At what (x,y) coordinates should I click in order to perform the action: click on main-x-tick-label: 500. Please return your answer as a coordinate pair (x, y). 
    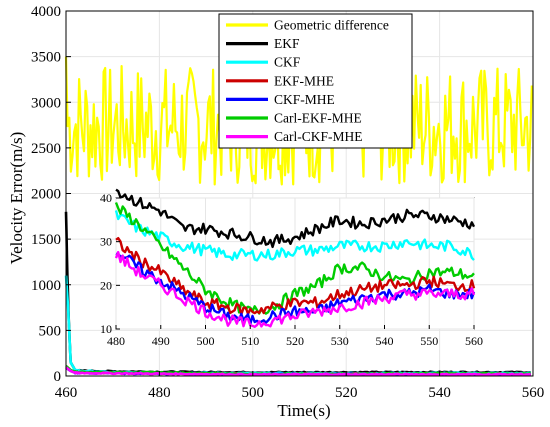
    Looking at the image, I should click on (253, 393).